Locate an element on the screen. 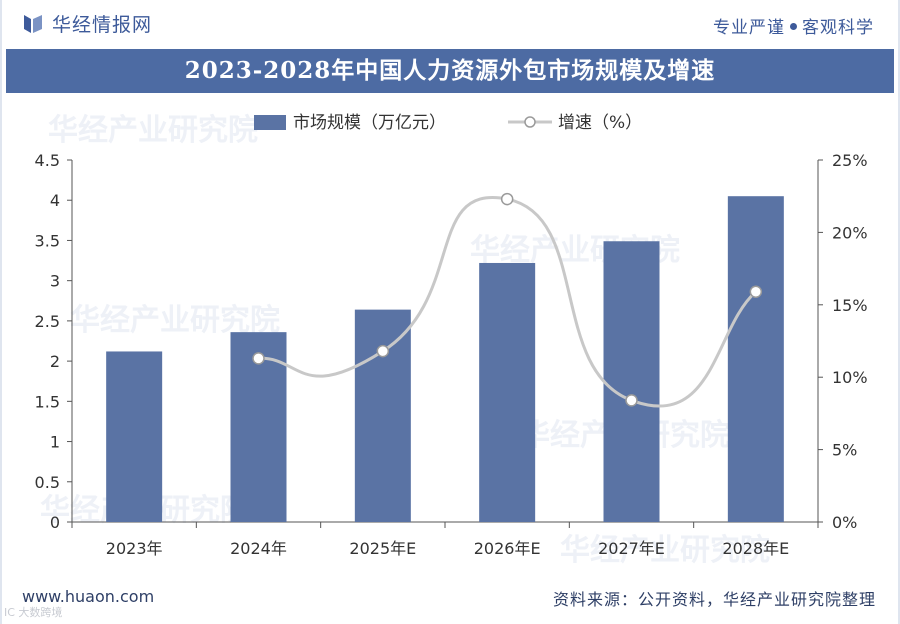  y-right-tick-label: 15% is located at coordinates (850, 305).